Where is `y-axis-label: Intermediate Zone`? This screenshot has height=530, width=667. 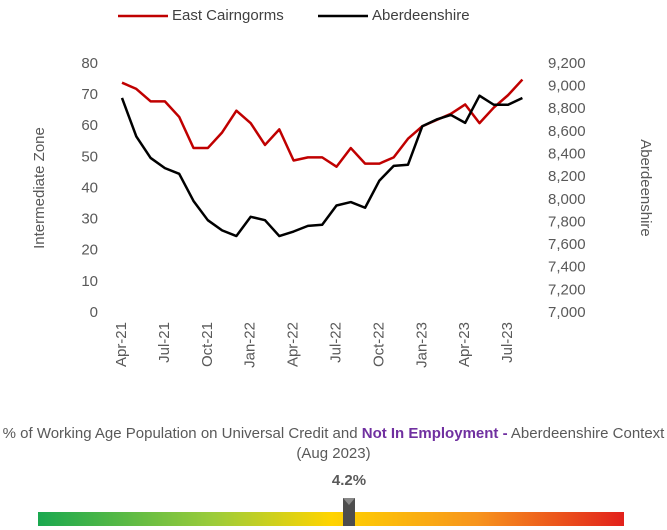
y-axis-label: Intermediate Zone is located at coordinates (39, 188).